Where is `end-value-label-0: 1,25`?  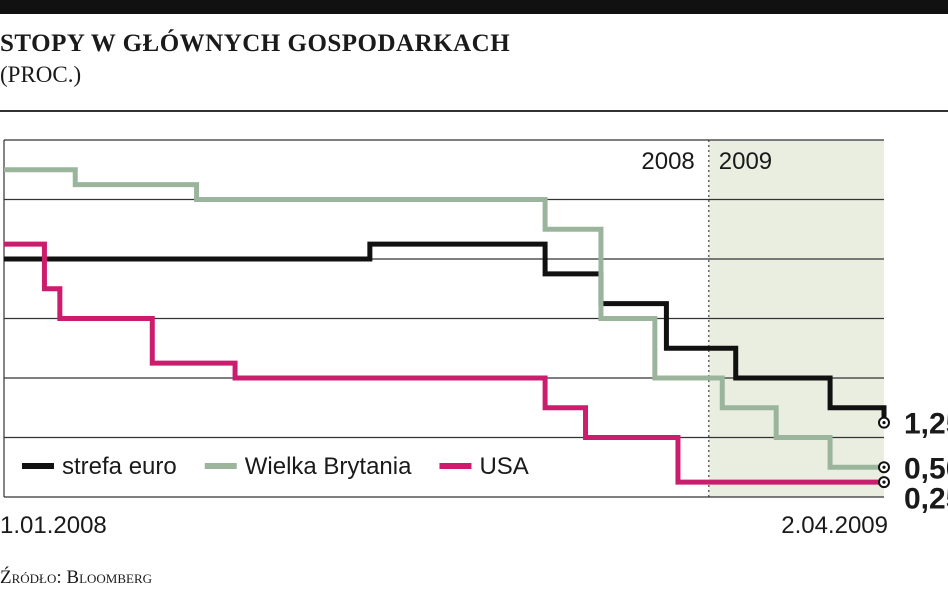
end-value-label-0: 1,25 is located at coordinates (926, 424).